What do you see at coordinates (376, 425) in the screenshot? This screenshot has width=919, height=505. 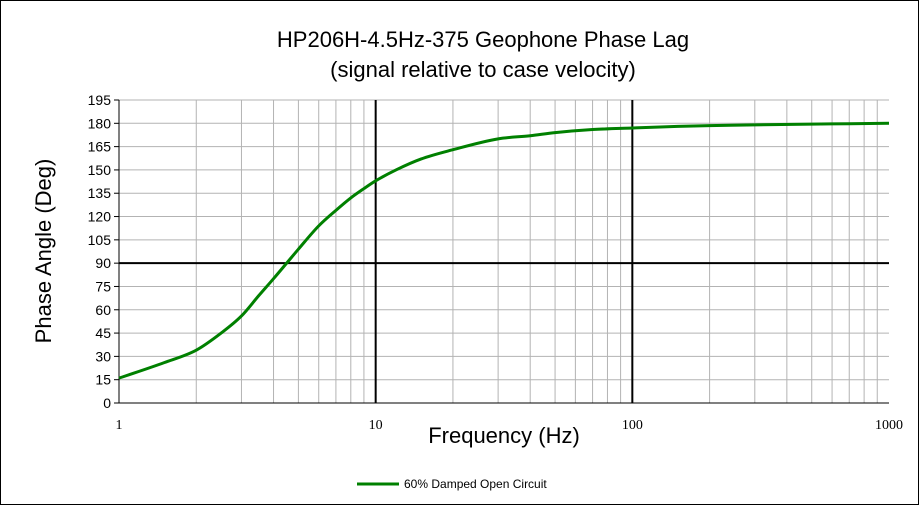 I see `x-tick-label: 10` at bounding box center [376, 425].